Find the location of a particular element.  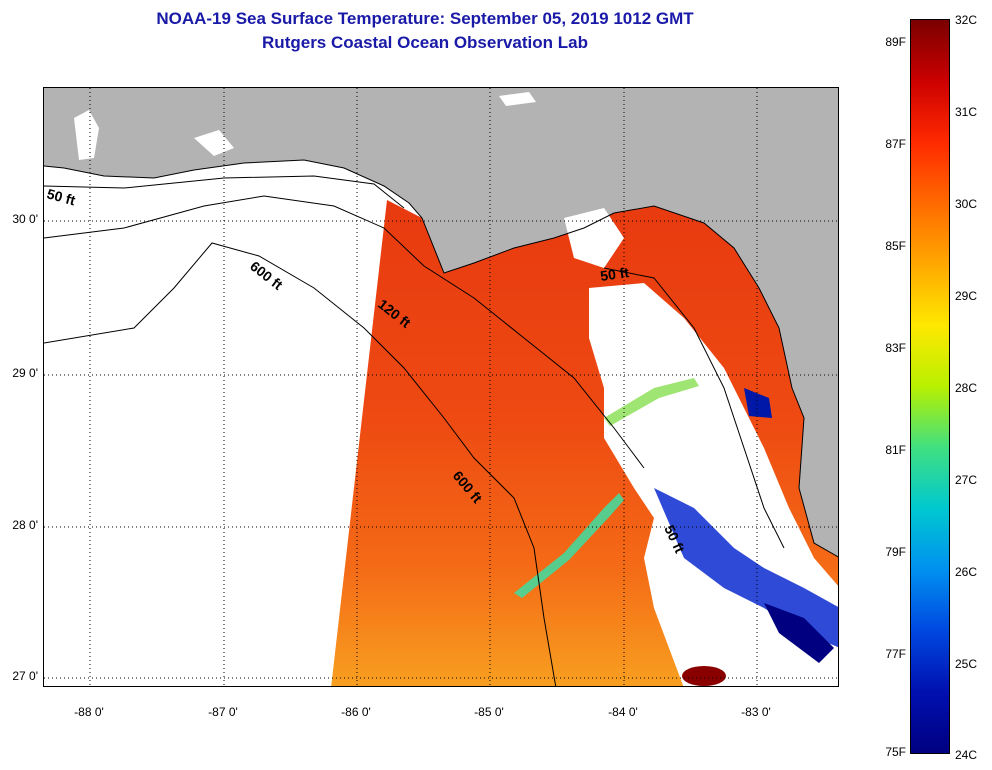

colorbar-fahrenheit-label: 75F is located at coordinates (895, 752).